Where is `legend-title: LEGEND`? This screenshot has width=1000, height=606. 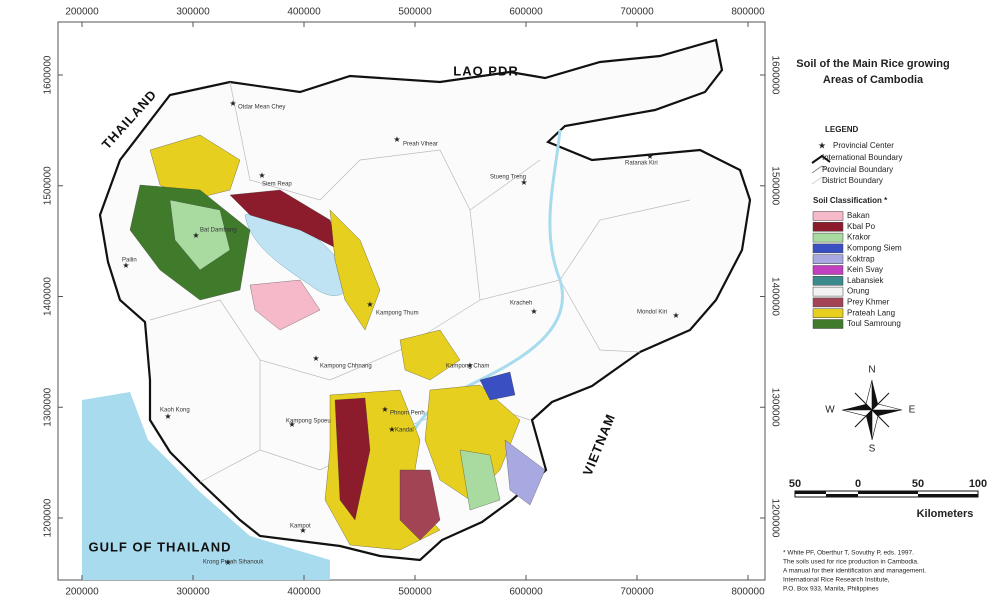
legend-title: LEGEND is located at coordinates (842, 129).